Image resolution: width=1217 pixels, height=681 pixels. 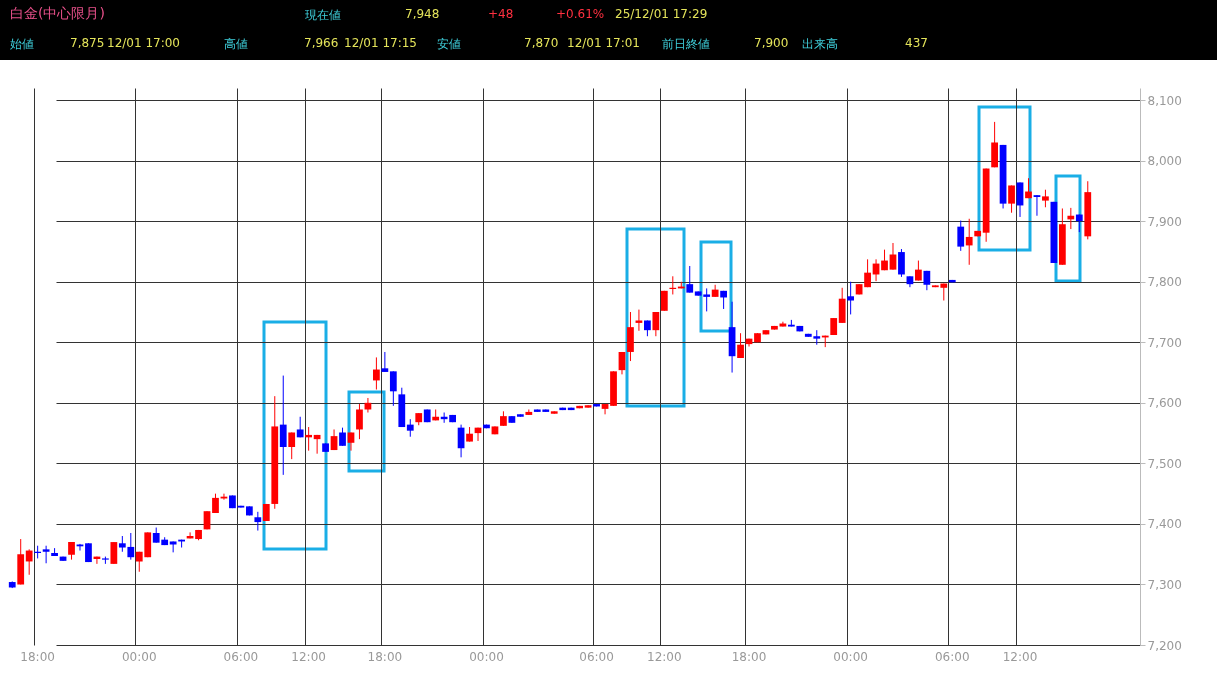 I want to click on text: +0.61%, so click(x=580, y=14).